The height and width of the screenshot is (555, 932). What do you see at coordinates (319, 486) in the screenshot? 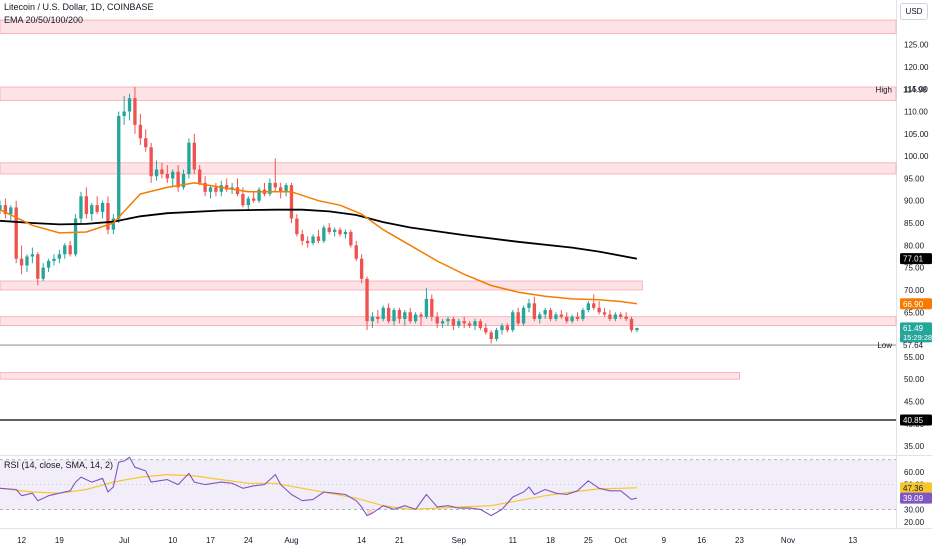
I see `rsi-line` at bounding box center [319, 486].